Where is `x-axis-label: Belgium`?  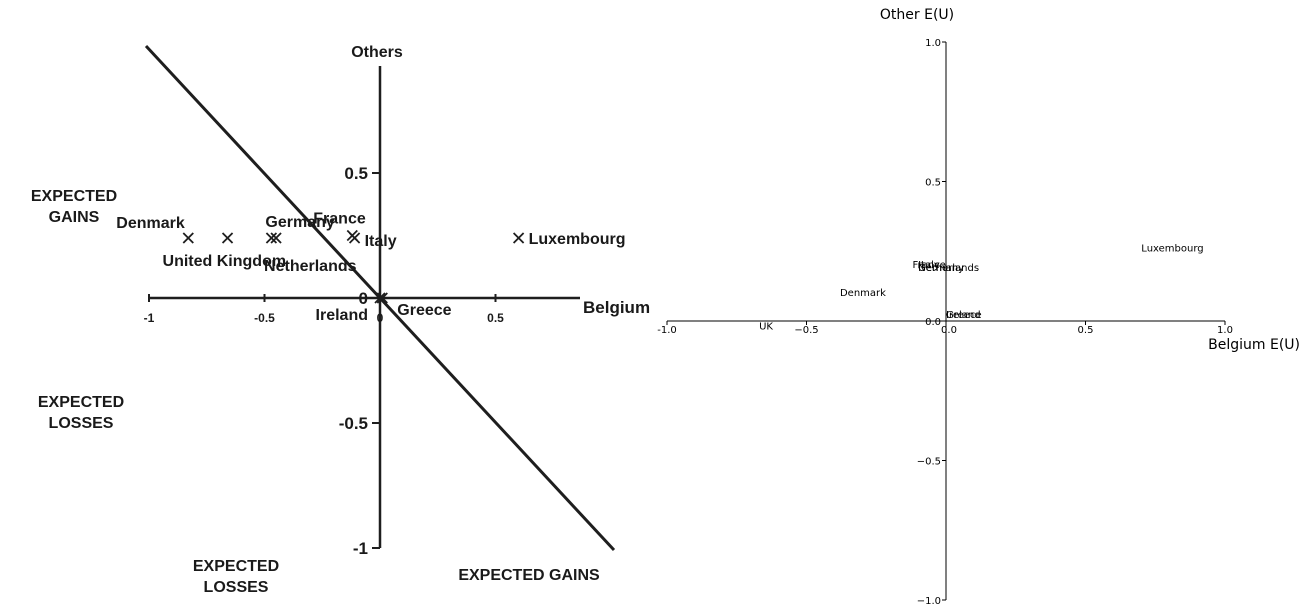
x-axis-label: Belgium is located at coordinates (616, 307).